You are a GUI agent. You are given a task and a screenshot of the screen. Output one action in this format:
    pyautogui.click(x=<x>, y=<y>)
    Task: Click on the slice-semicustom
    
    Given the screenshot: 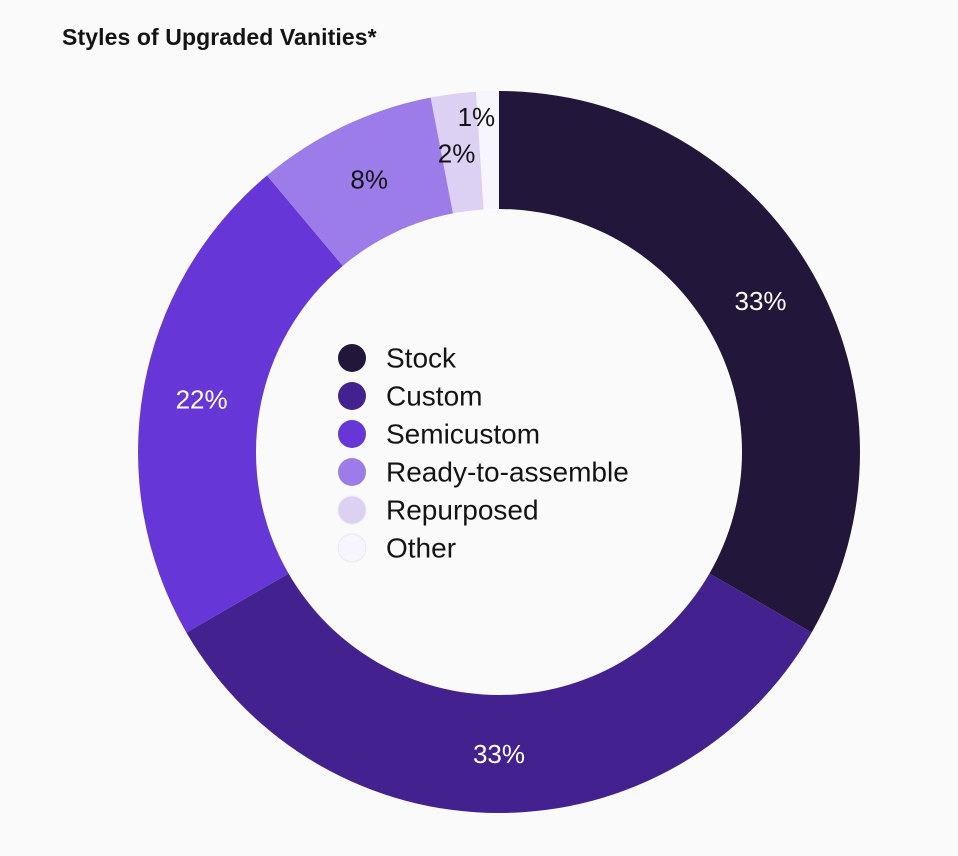 What is the action you would take?
    pyautogui.click(x=240, y=404)
    